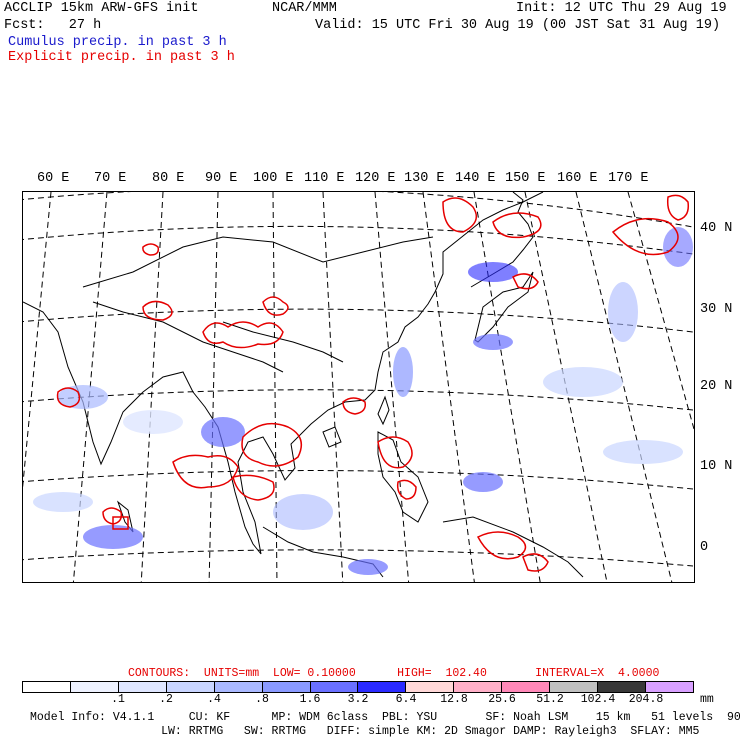 This screenshot has width=740, height=740. I want to click on legend-tick-label: 1.6, so click(310, 699).